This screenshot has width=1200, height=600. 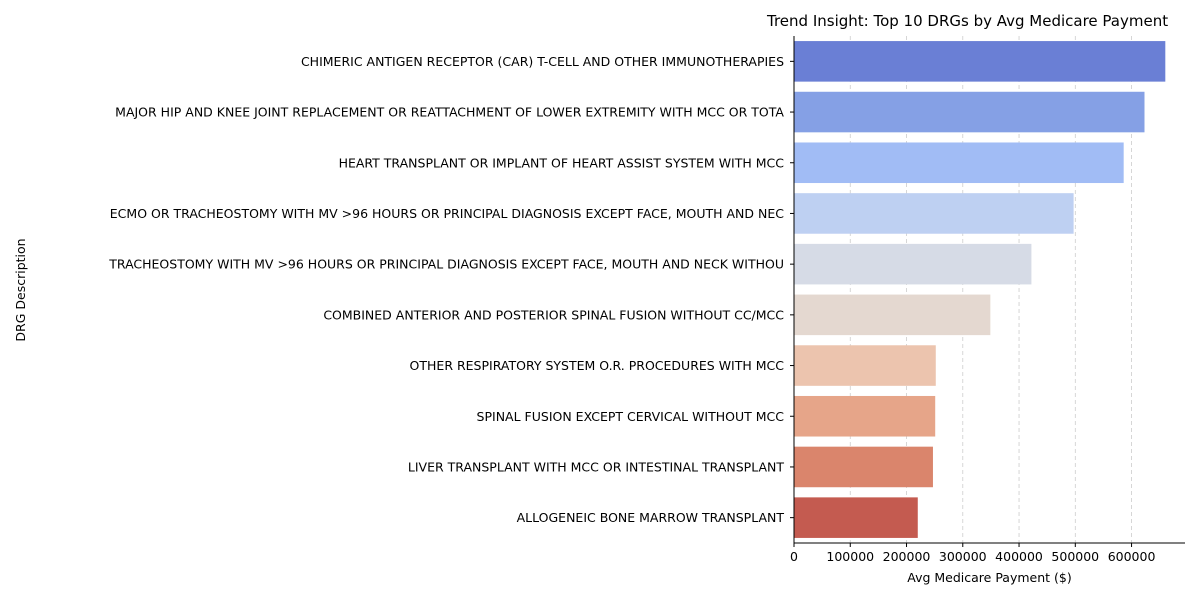 I want to click on x-tick-label: 0, so click(x=794, y=556).